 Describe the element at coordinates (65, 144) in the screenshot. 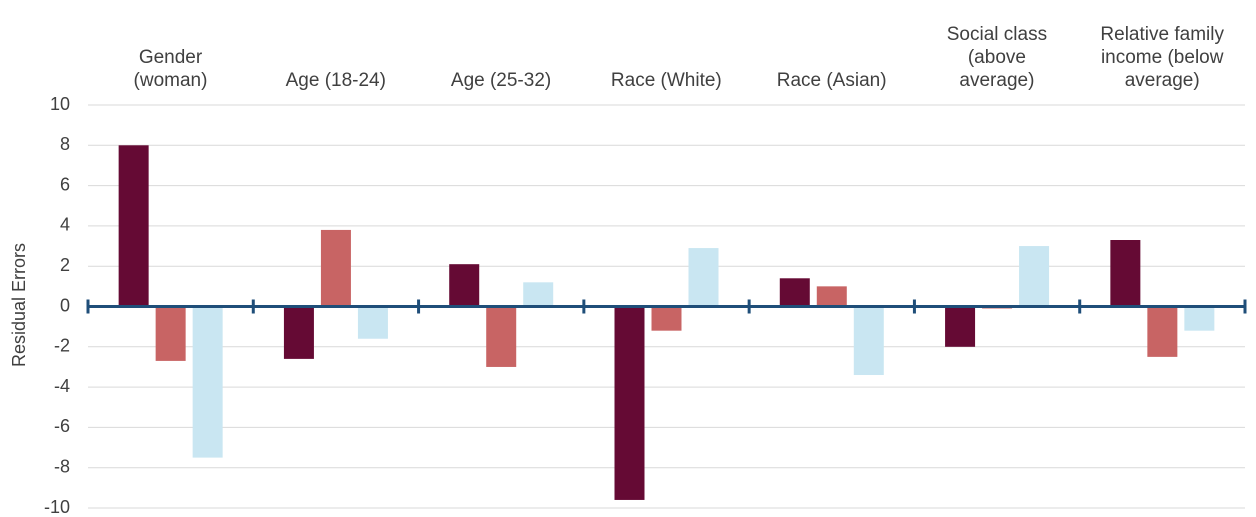

I see `y-tick-label: 8` at that location.